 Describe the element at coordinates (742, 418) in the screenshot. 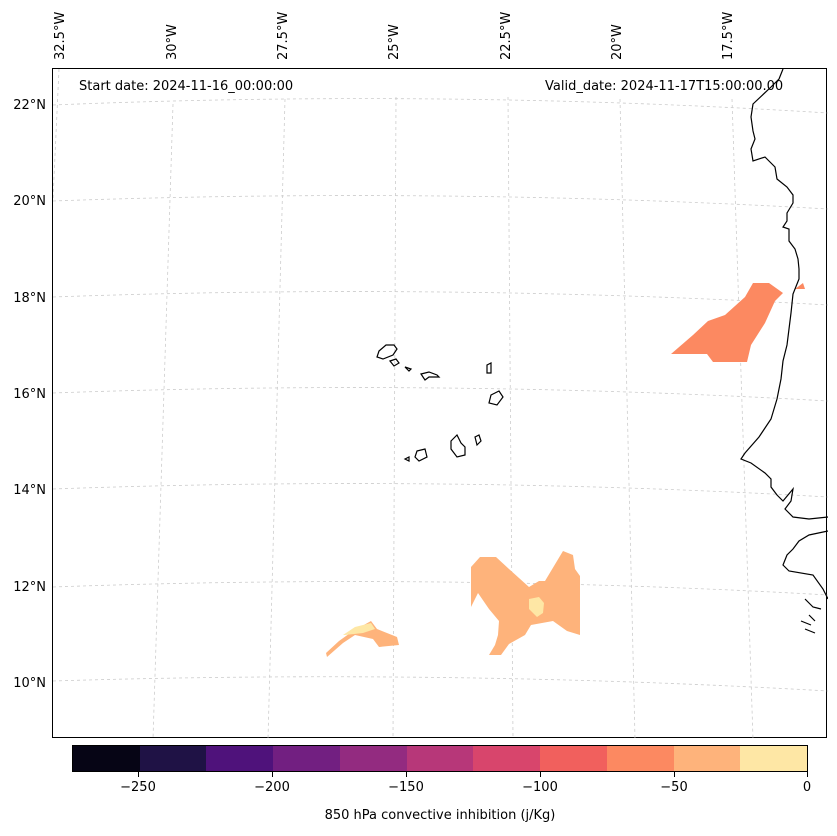

I see `meridian-17-5w` at that location.